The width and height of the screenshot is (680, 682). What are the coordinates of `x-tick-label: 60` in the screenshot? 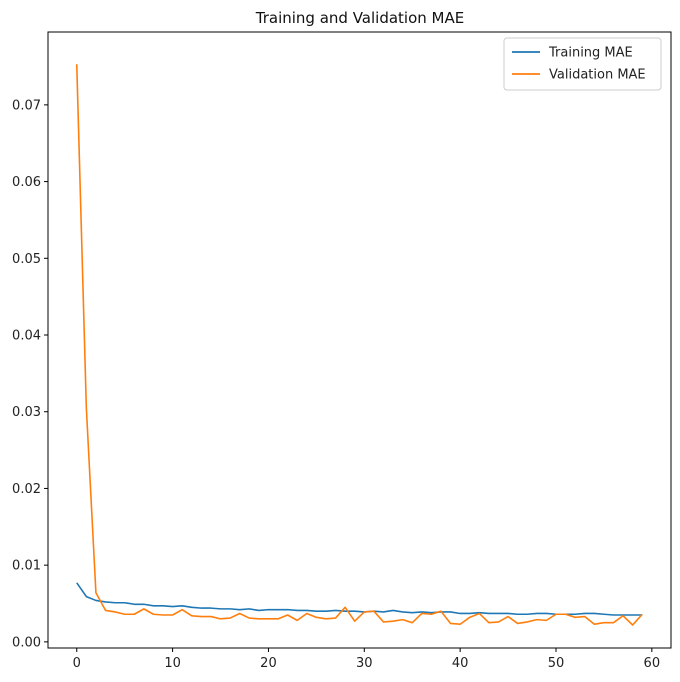 It's located at (652, 663).